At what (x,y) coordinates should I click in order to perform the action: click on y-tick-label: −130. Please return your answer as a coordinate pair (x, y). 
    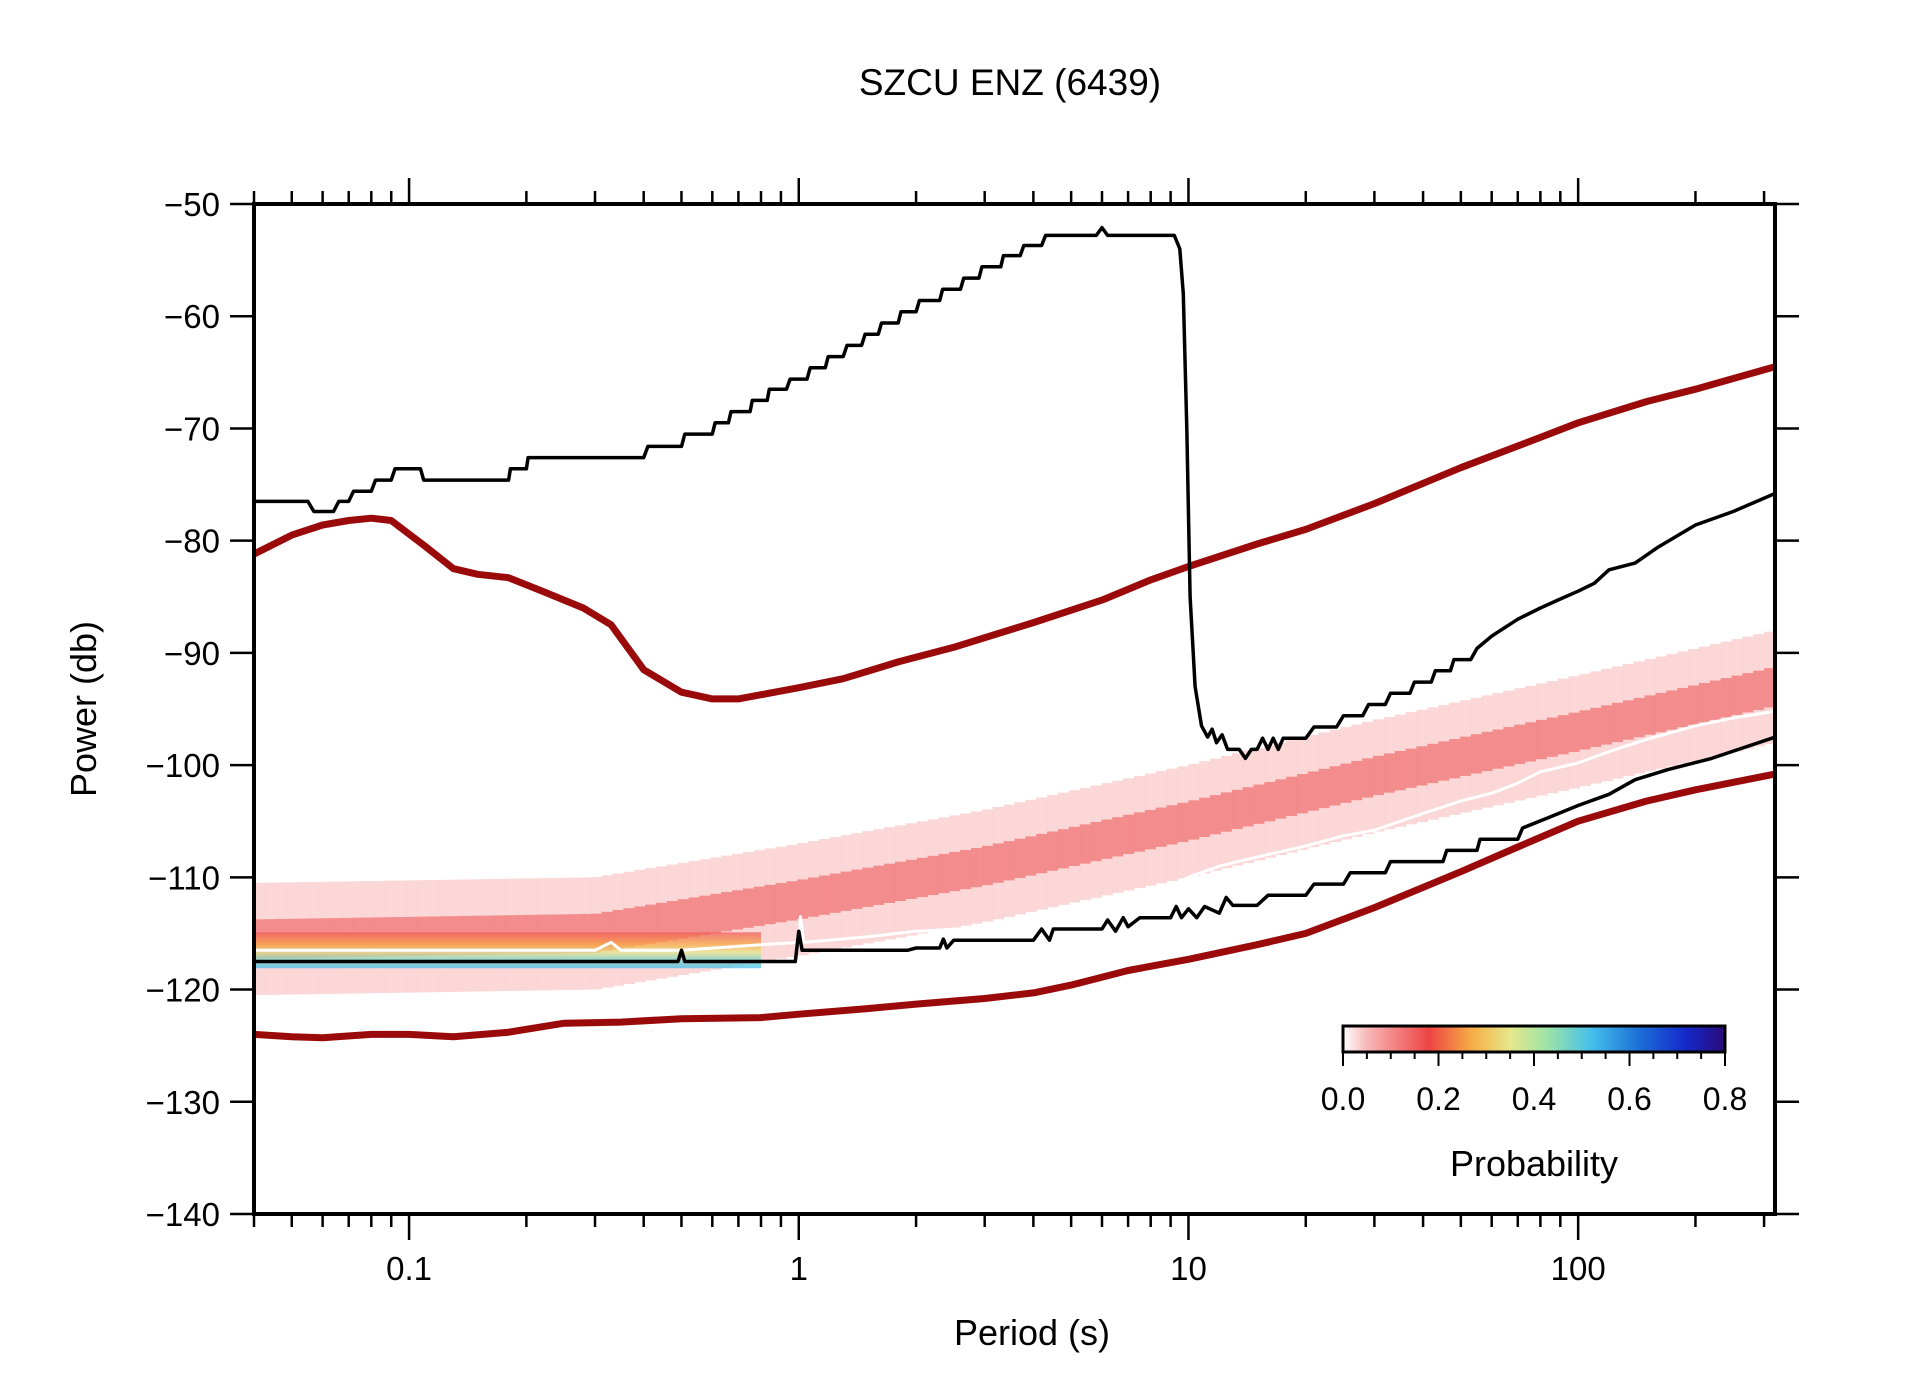
    Looking at the image, I should click on (183, 1102).